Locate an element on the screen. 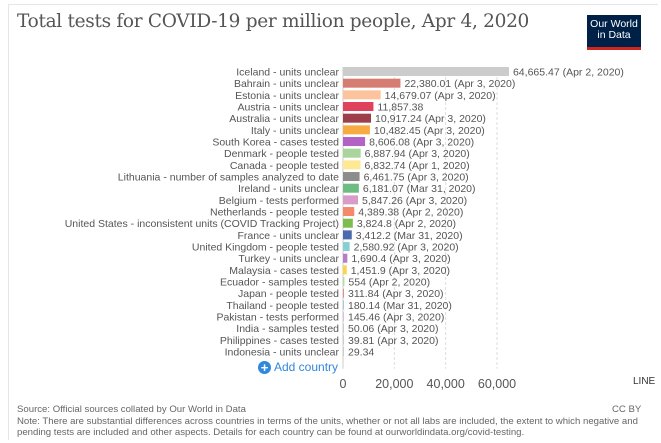  logo-text: Our World is located at coordinates (614, 24).